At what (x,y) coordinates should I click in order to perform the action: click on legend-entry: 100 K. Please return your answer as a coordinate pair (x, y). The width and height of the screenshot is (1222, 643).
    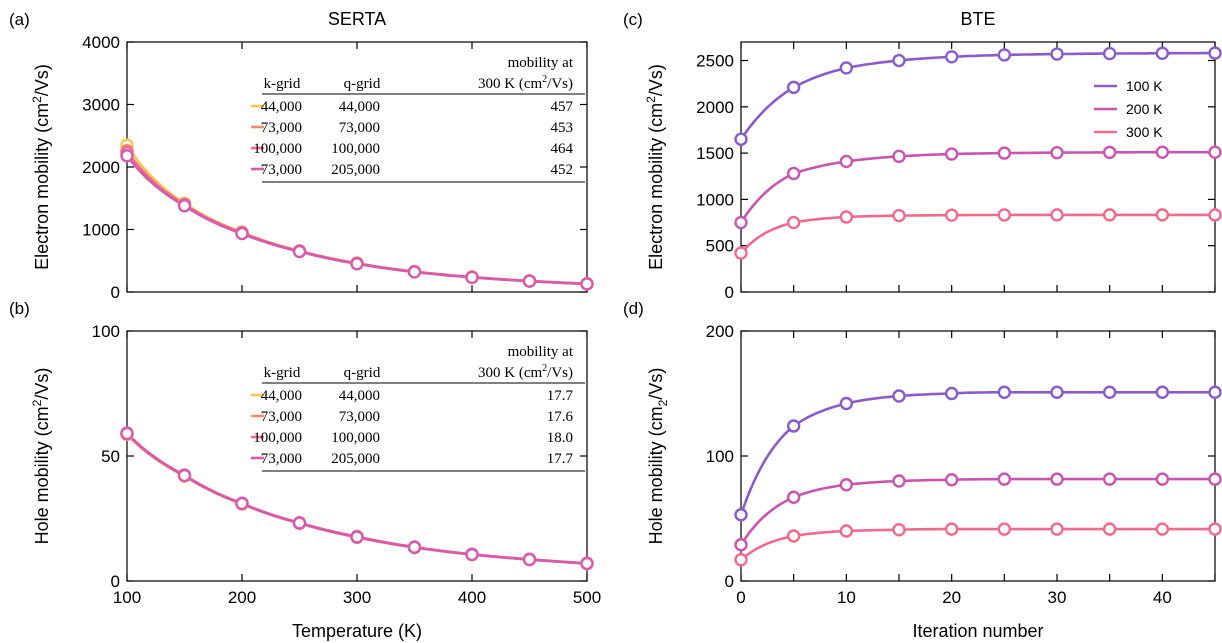
    Looking at the image, I should click on (1144, 86).